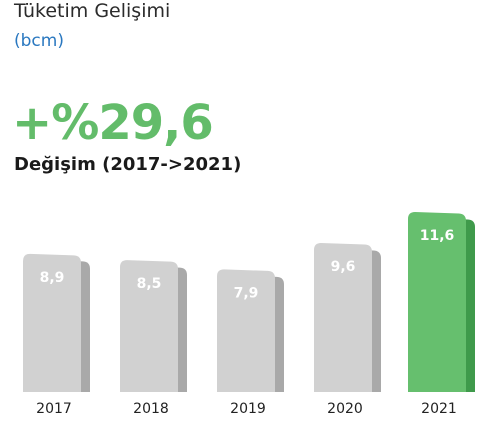  I want to click on change-value: +%29,6, so click(113, 123).